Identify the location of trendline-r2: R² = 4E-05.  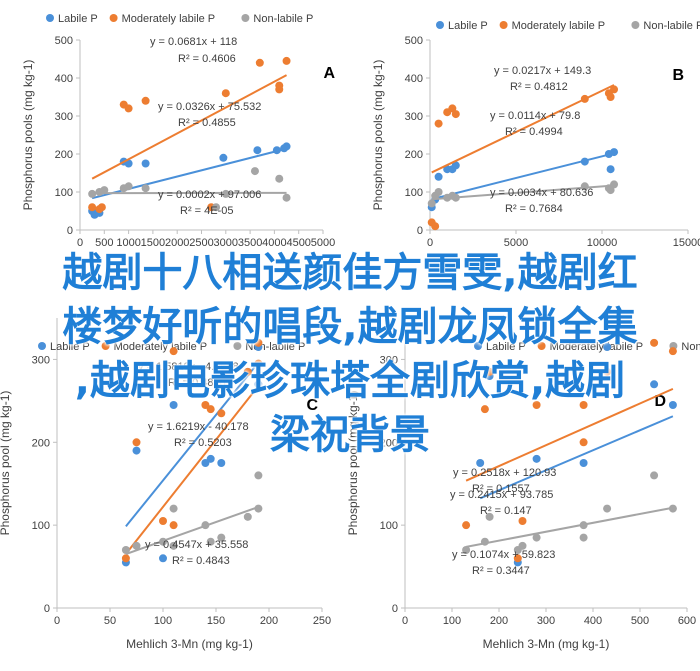
(207, 211).